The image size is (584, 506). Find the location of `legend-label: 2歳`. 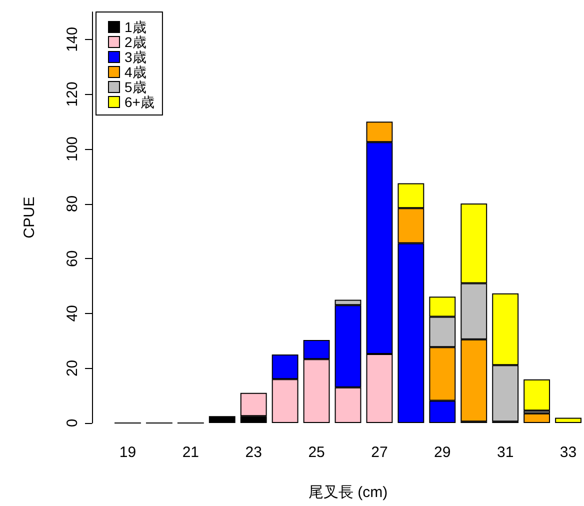

legend-label: 2歳 is located at coordinates (135, 42).